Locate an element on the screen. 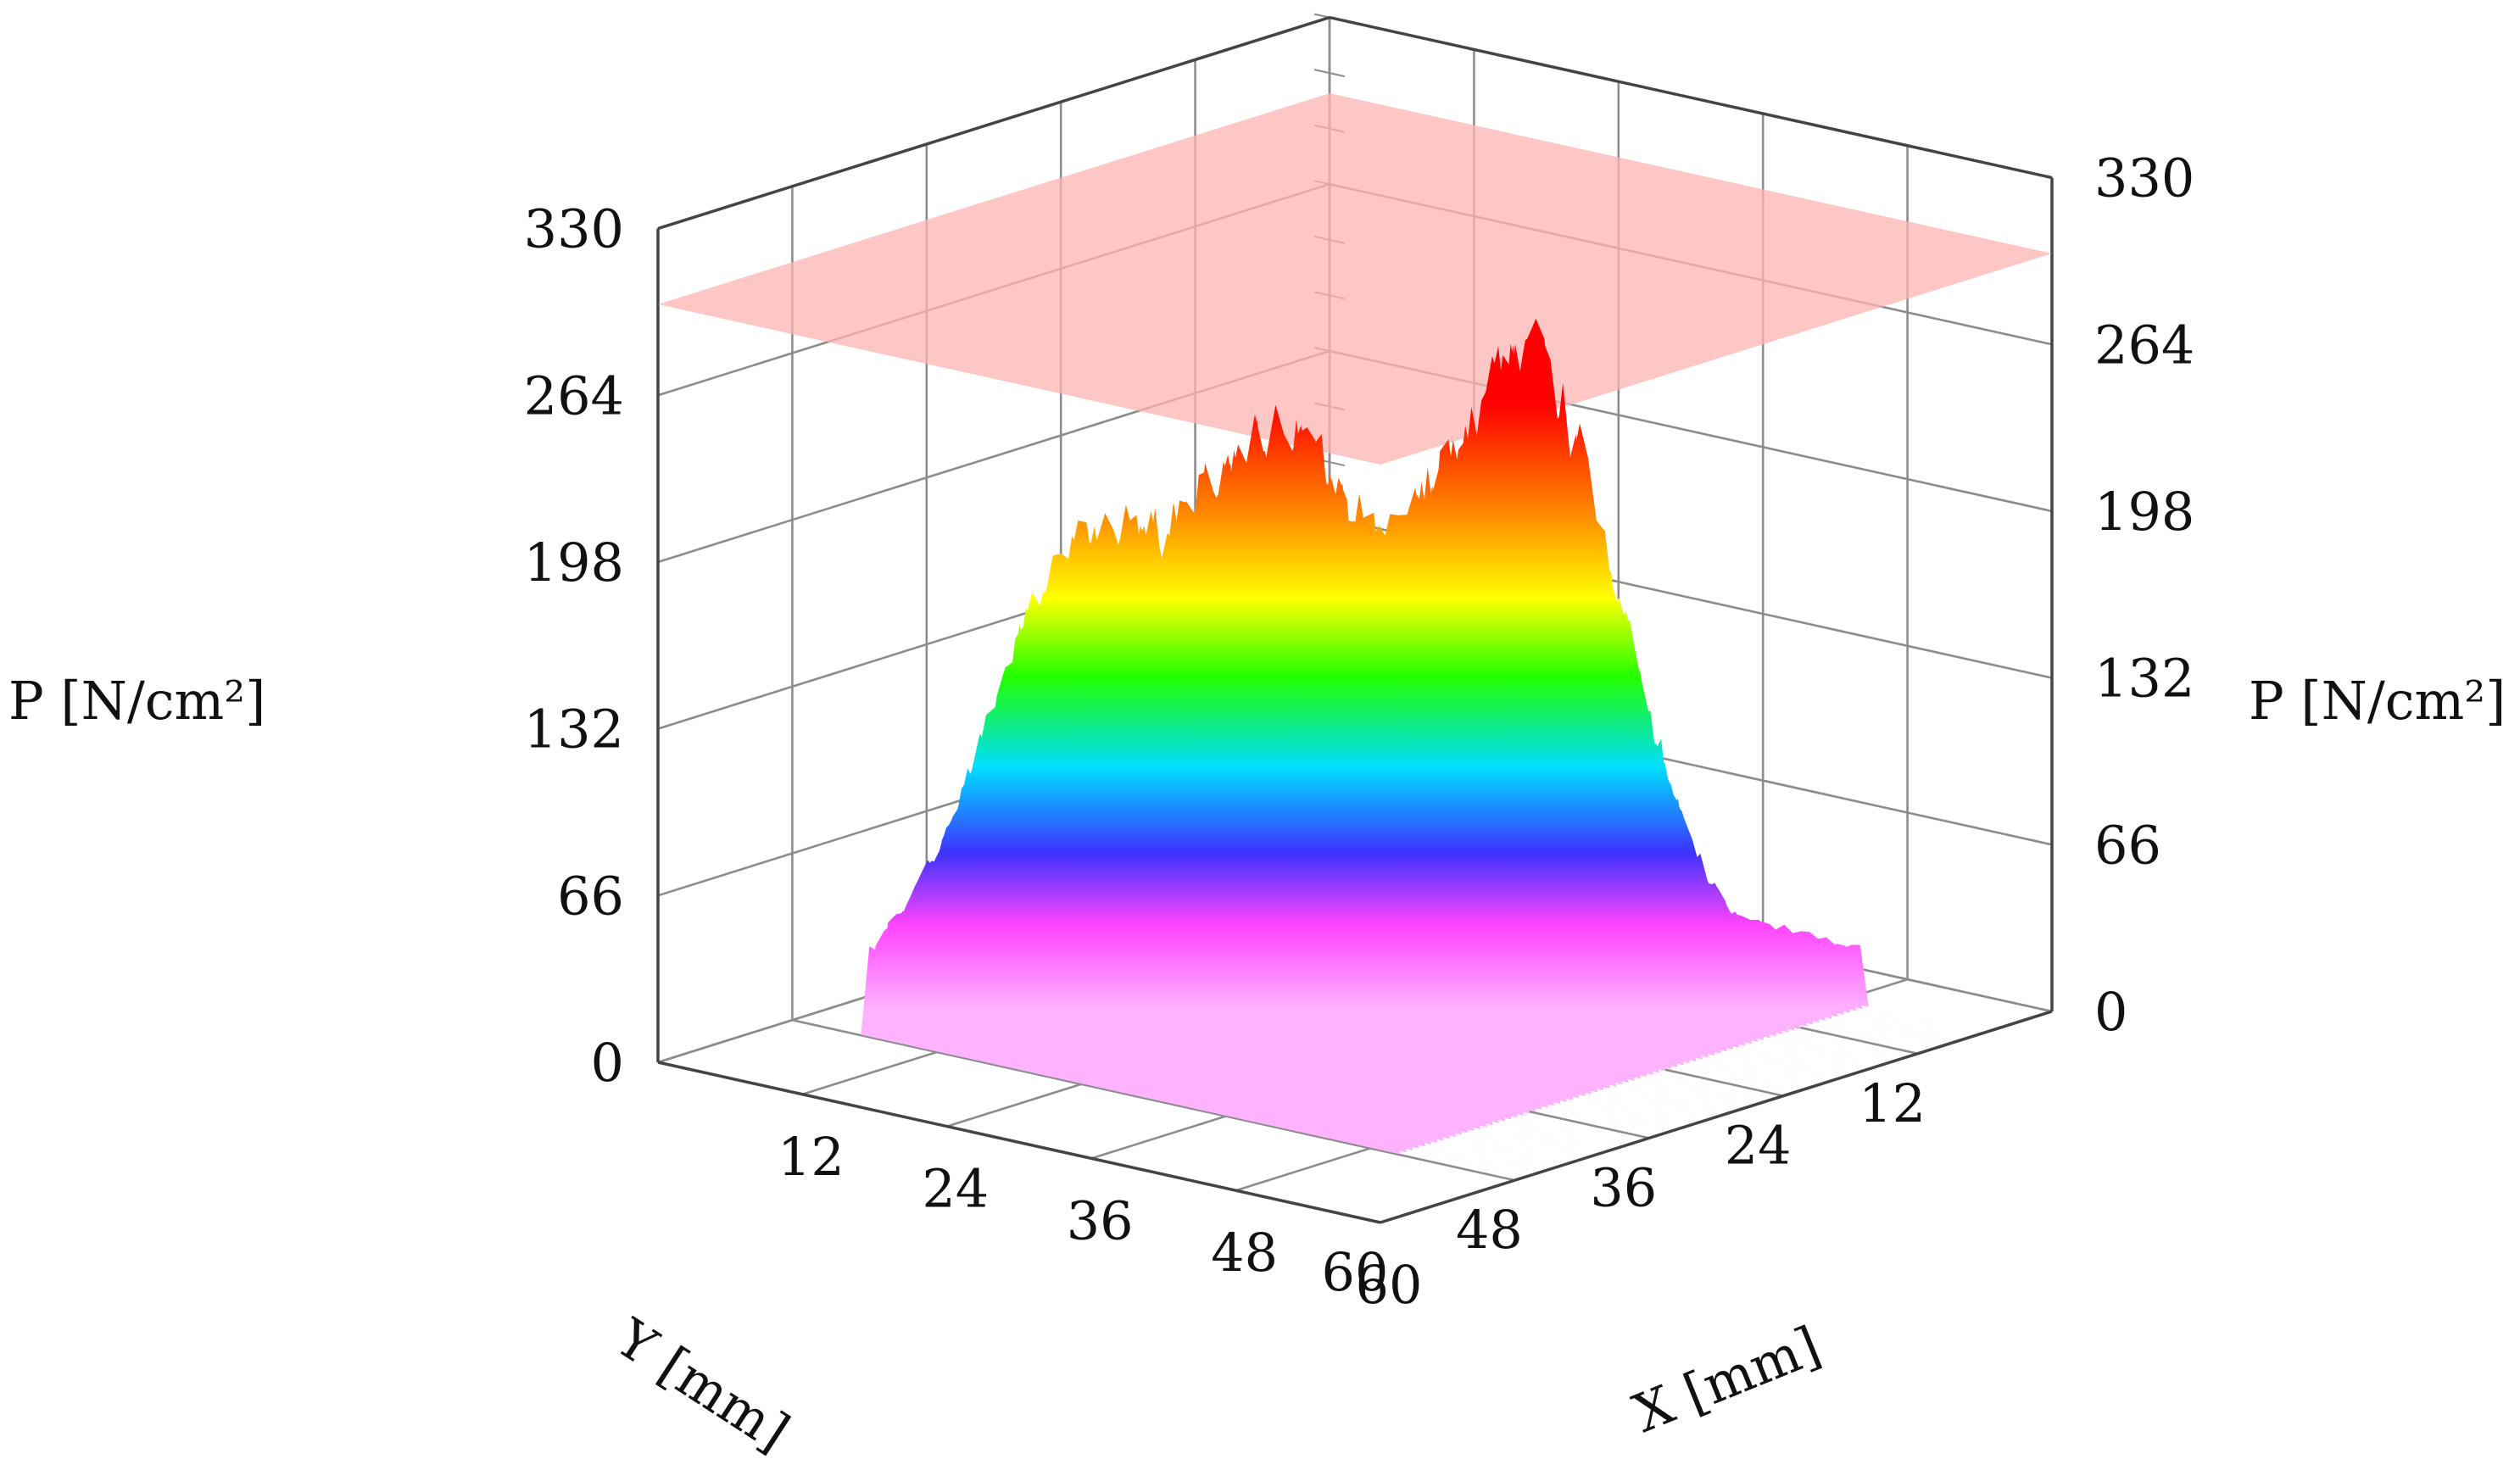 The image size is (2520, 1476). floor-gridline is located at coordinates (1153, 1100).